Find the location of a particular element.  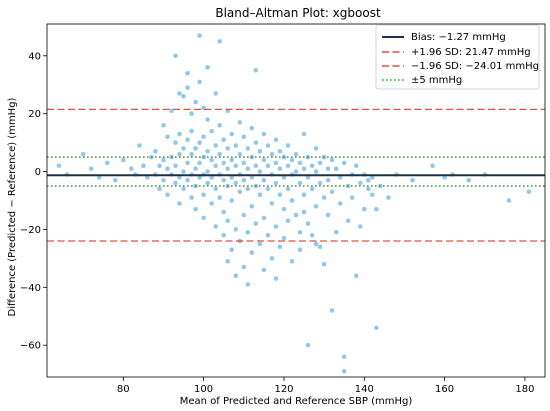

x-tick-label: 160 is located at coordinates (444, 389).